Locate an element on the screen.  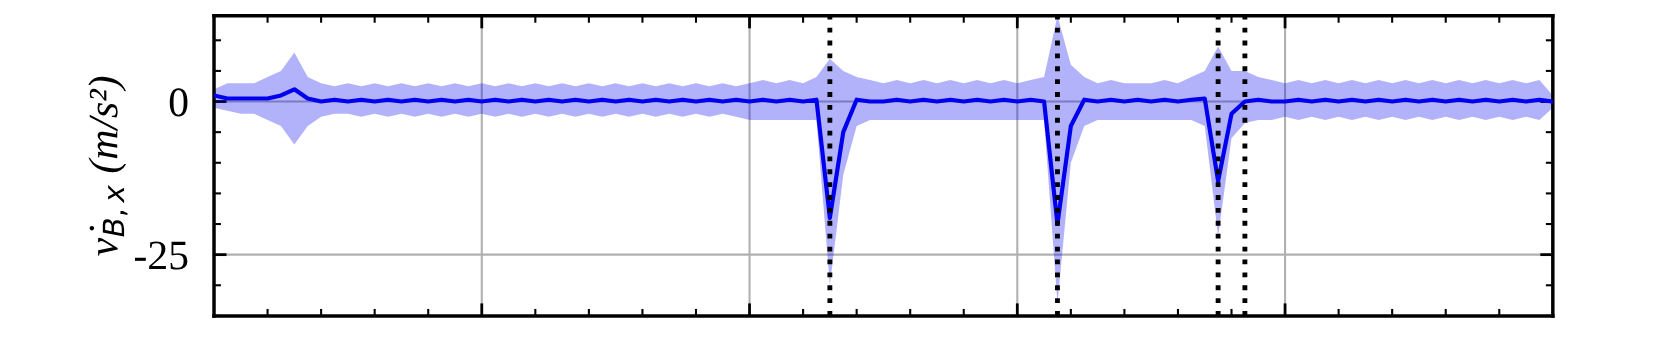
y-axis-title: v̇$_{B,x}$ (m/s²) is located at coordinates (108, 166).